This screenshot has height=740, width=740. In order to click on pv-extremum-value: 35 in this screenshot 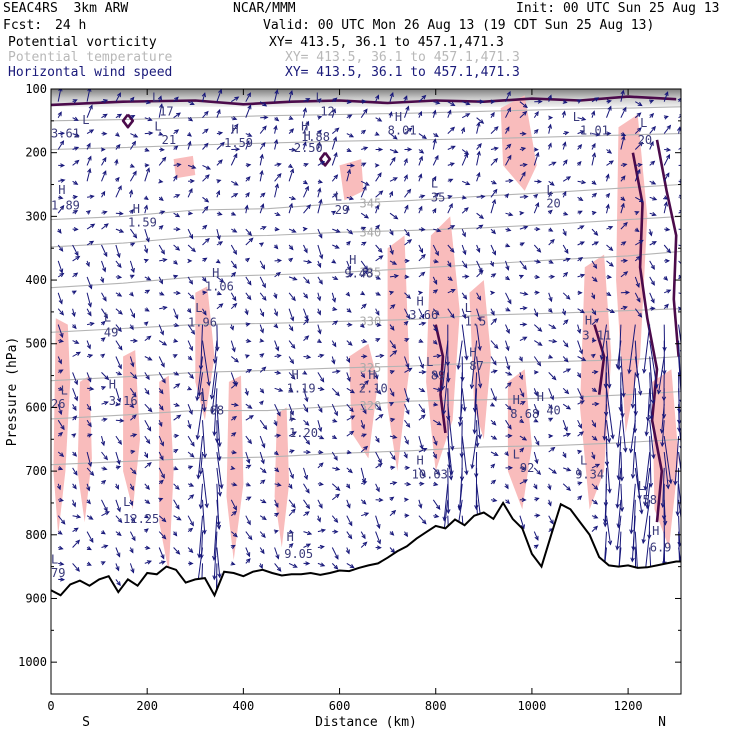, I will do `click(438, 197)`.